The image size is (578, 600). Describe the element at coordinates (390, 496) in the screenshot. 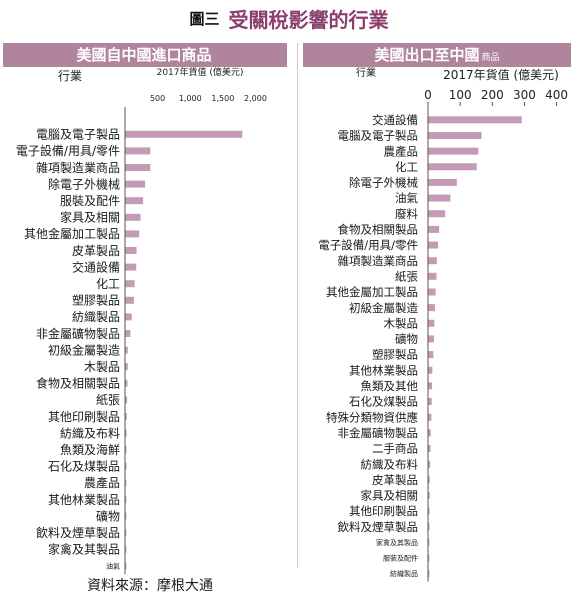

I see `right-category-label: 家具及相關` at that location.